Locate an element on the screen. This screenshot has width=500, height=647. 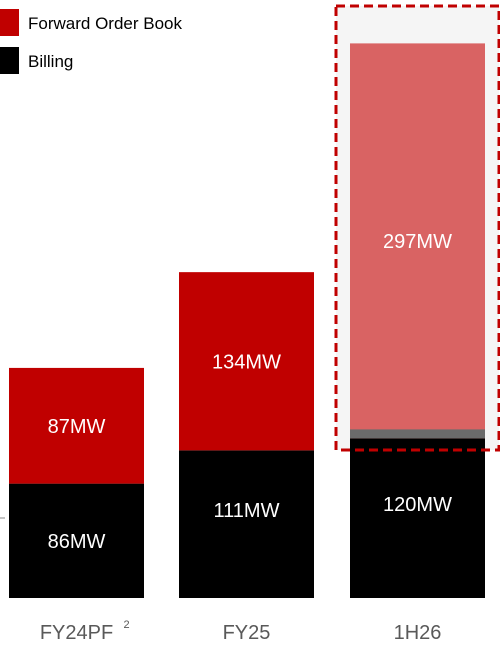
category-label-fy25: FY25 is located at coordinates (247, 633).